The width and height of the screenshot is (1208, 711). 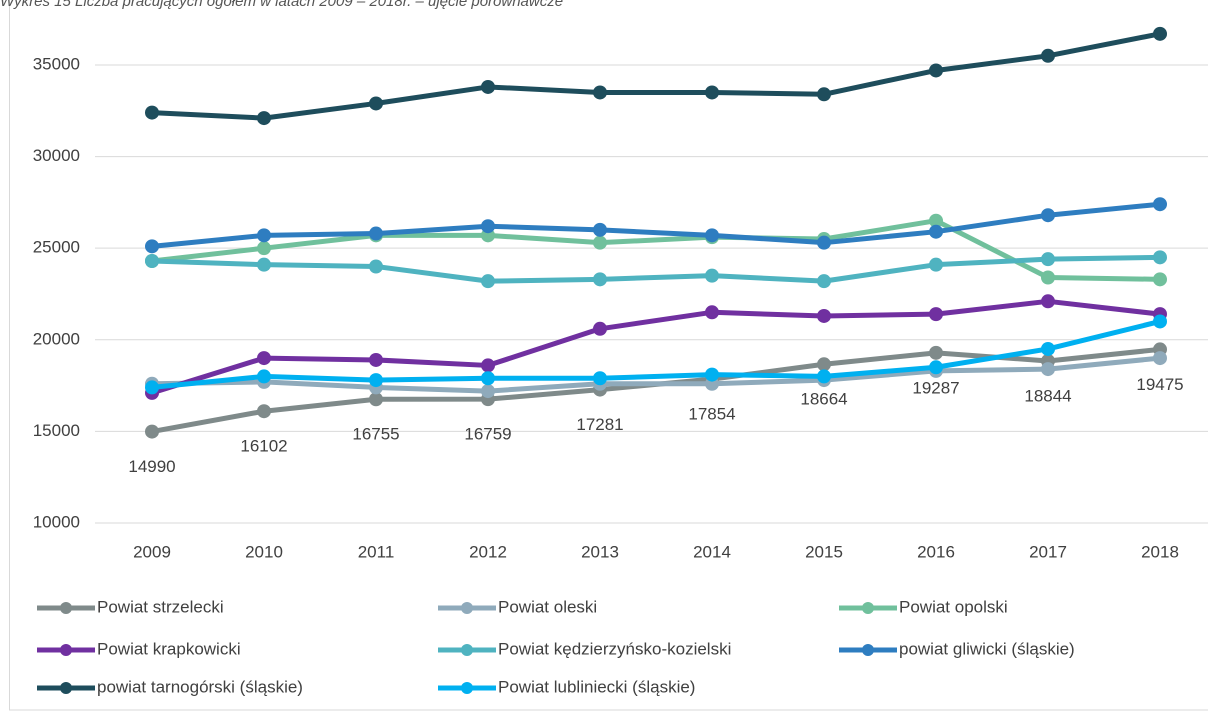 I want to click on x-tick-label: 2012, so click(x=488, y=551).